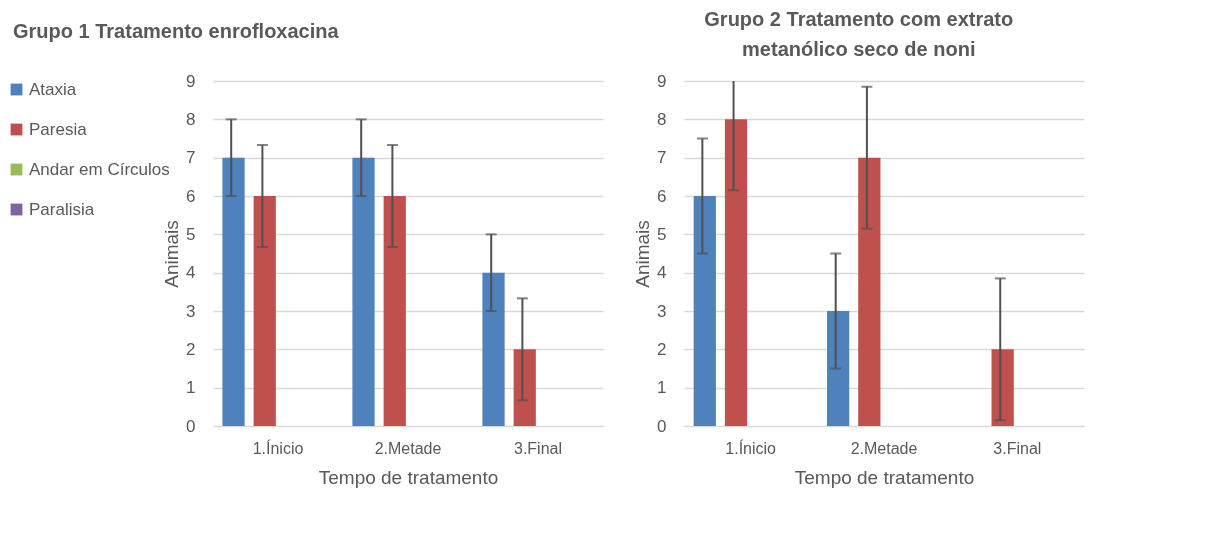 The width and height of the screenshot is (1216, 537). I want to click on legend-label: Paresia, so click(58, 129).